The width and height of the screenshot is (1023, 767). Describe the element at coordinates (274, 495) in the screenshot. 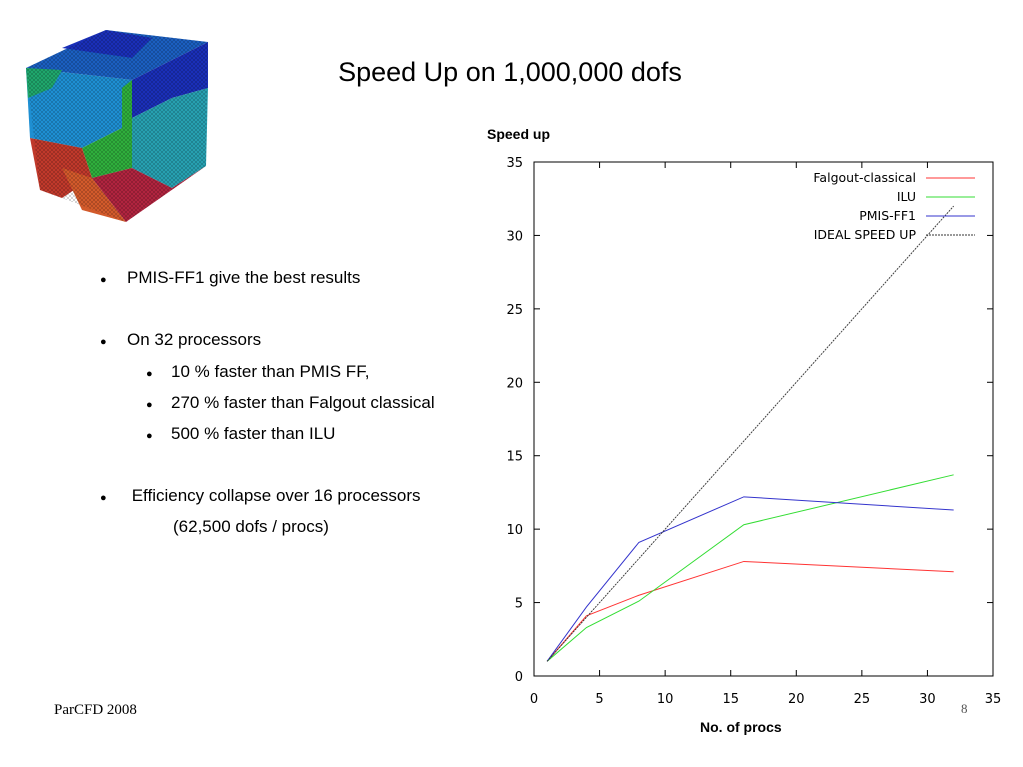

I see `bullet-item: Efficiency collapse over 16 processors` at that location.